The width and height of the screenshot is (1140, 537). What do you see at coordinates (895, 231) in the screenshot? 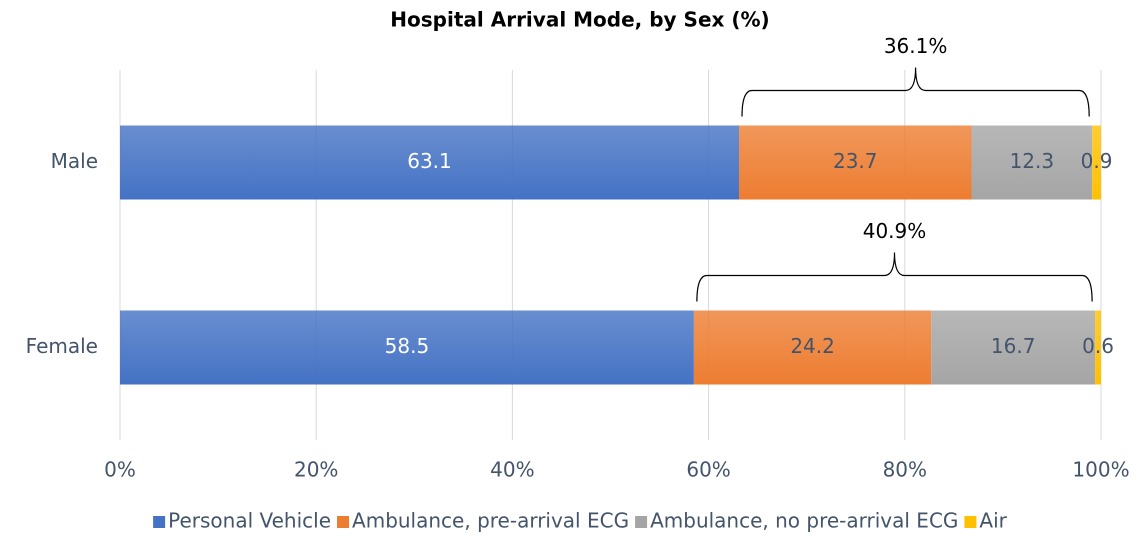
I see `annotation: 40.9%` at bounding box center [895, 231].